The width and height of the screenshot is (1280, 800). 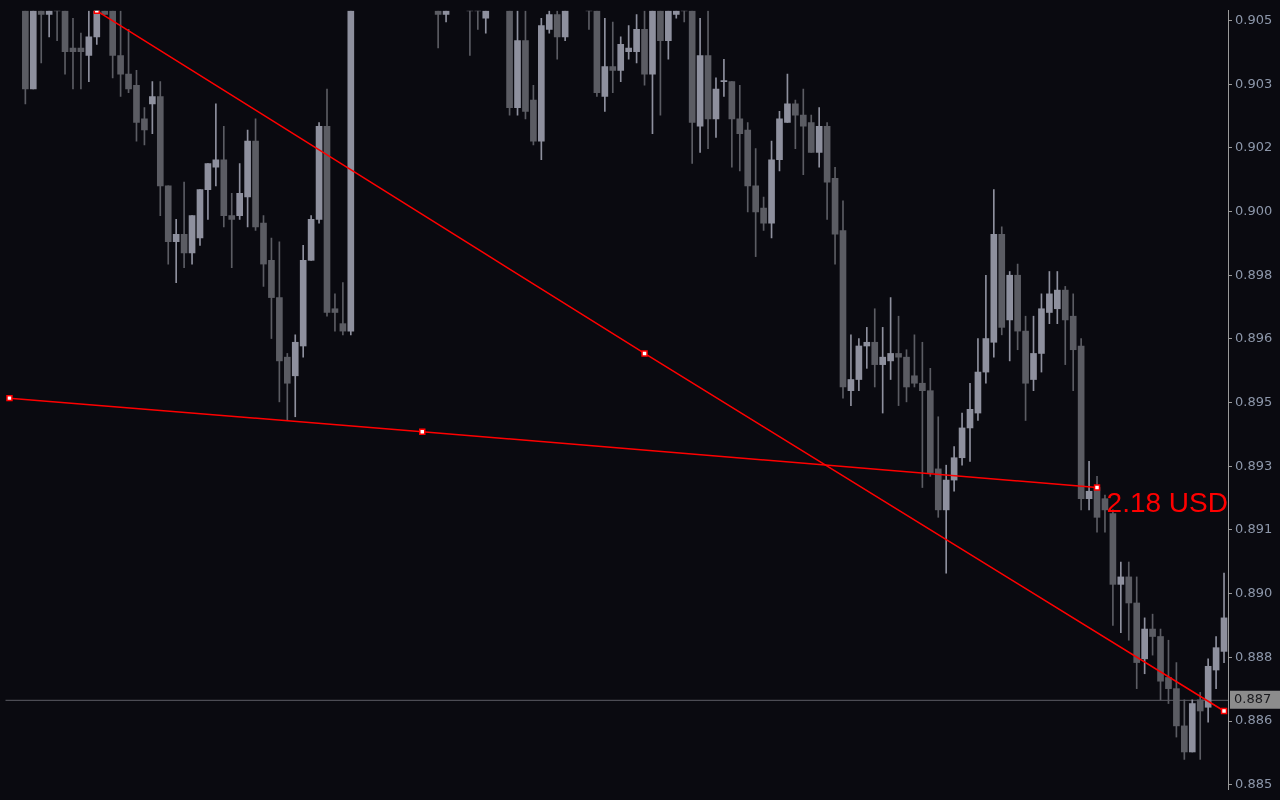 I want to click on y-tick-label: 0.905, so click(x=1254, y=19).